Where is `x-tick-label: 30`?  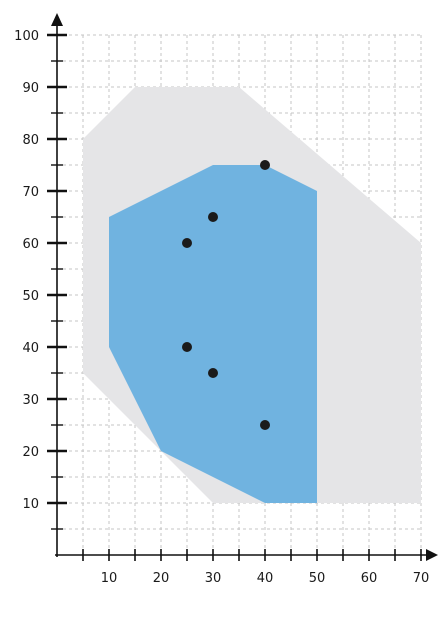 x-tick-label: 30 is located at coordinates (213, 578).